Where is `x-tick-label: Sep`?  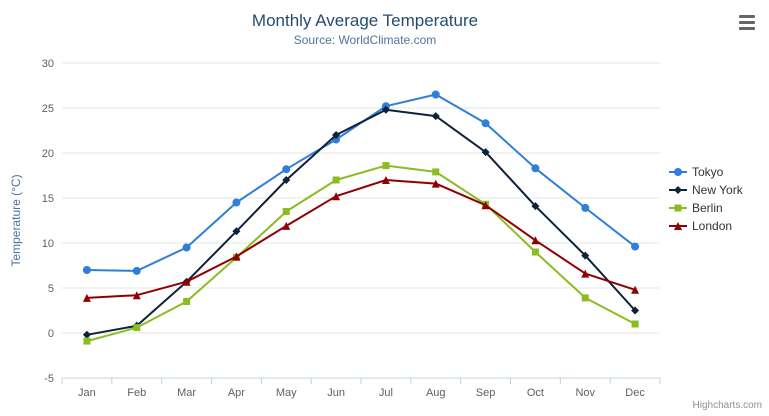 x-tick-label: Sep is located at coordinates (486, 393).